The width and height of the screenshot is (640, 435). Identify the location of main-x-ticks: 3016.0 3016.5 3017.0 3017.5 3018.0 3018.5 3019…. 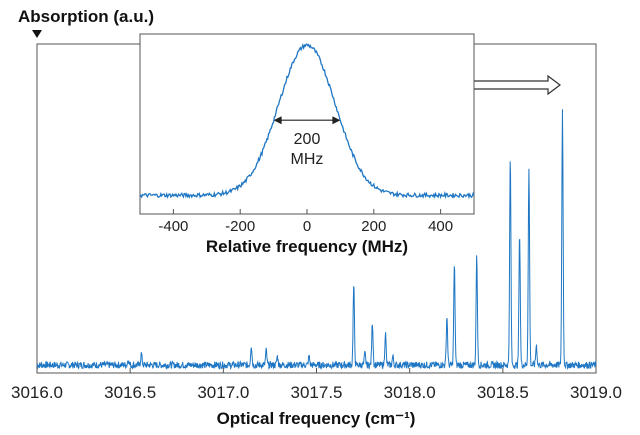
(316, 385).